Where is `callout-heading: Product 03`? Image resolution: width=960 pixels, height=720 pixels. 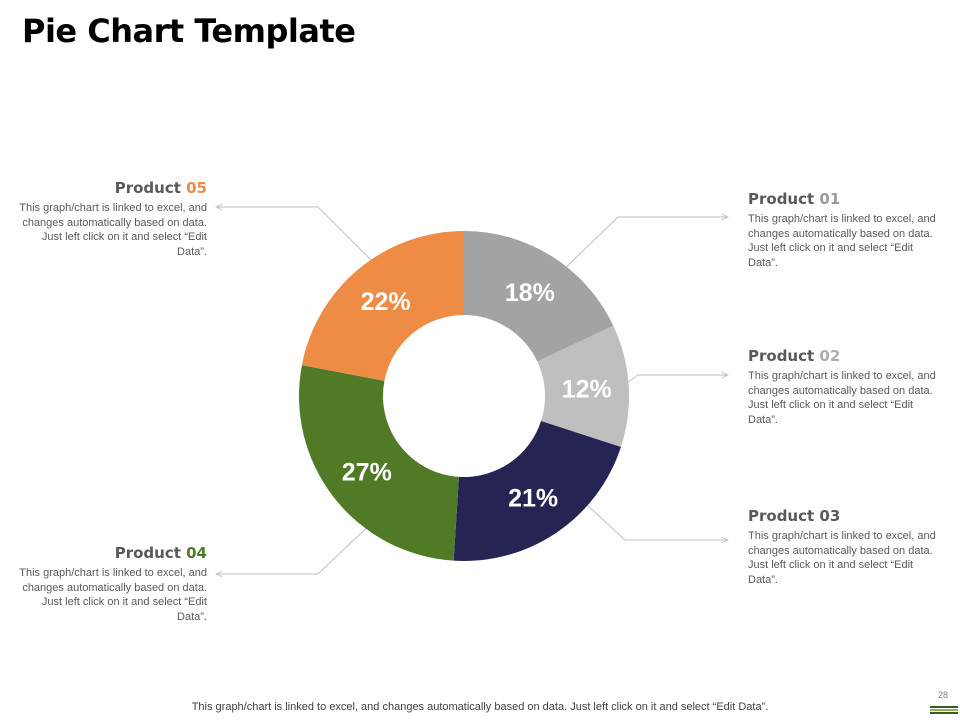
callout-heading: Product 03 is located at coordinates (845, 516).